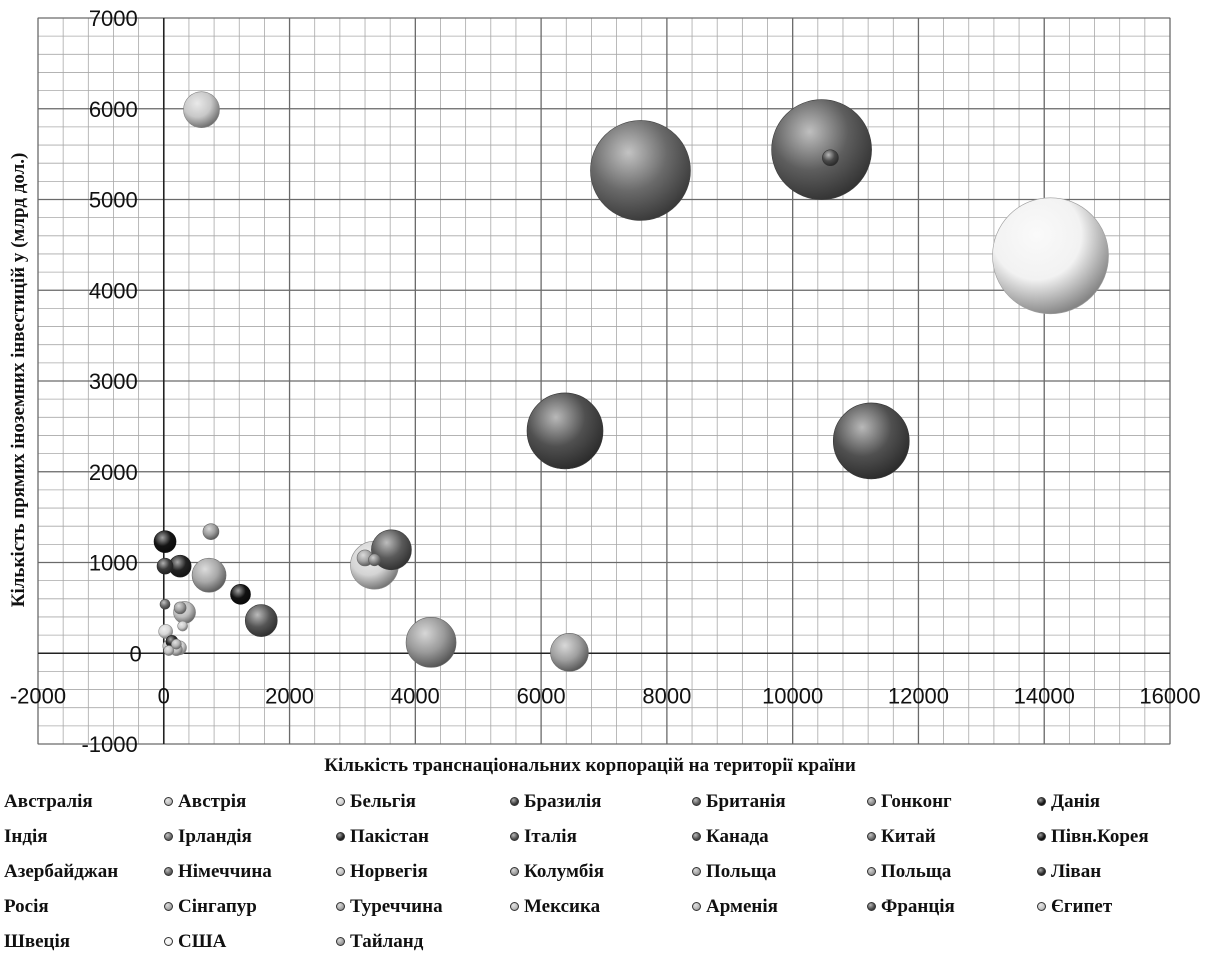  Describe the element at coordinates (916, 871) in the screenshot. I see `legend-label: Польща` at that location.